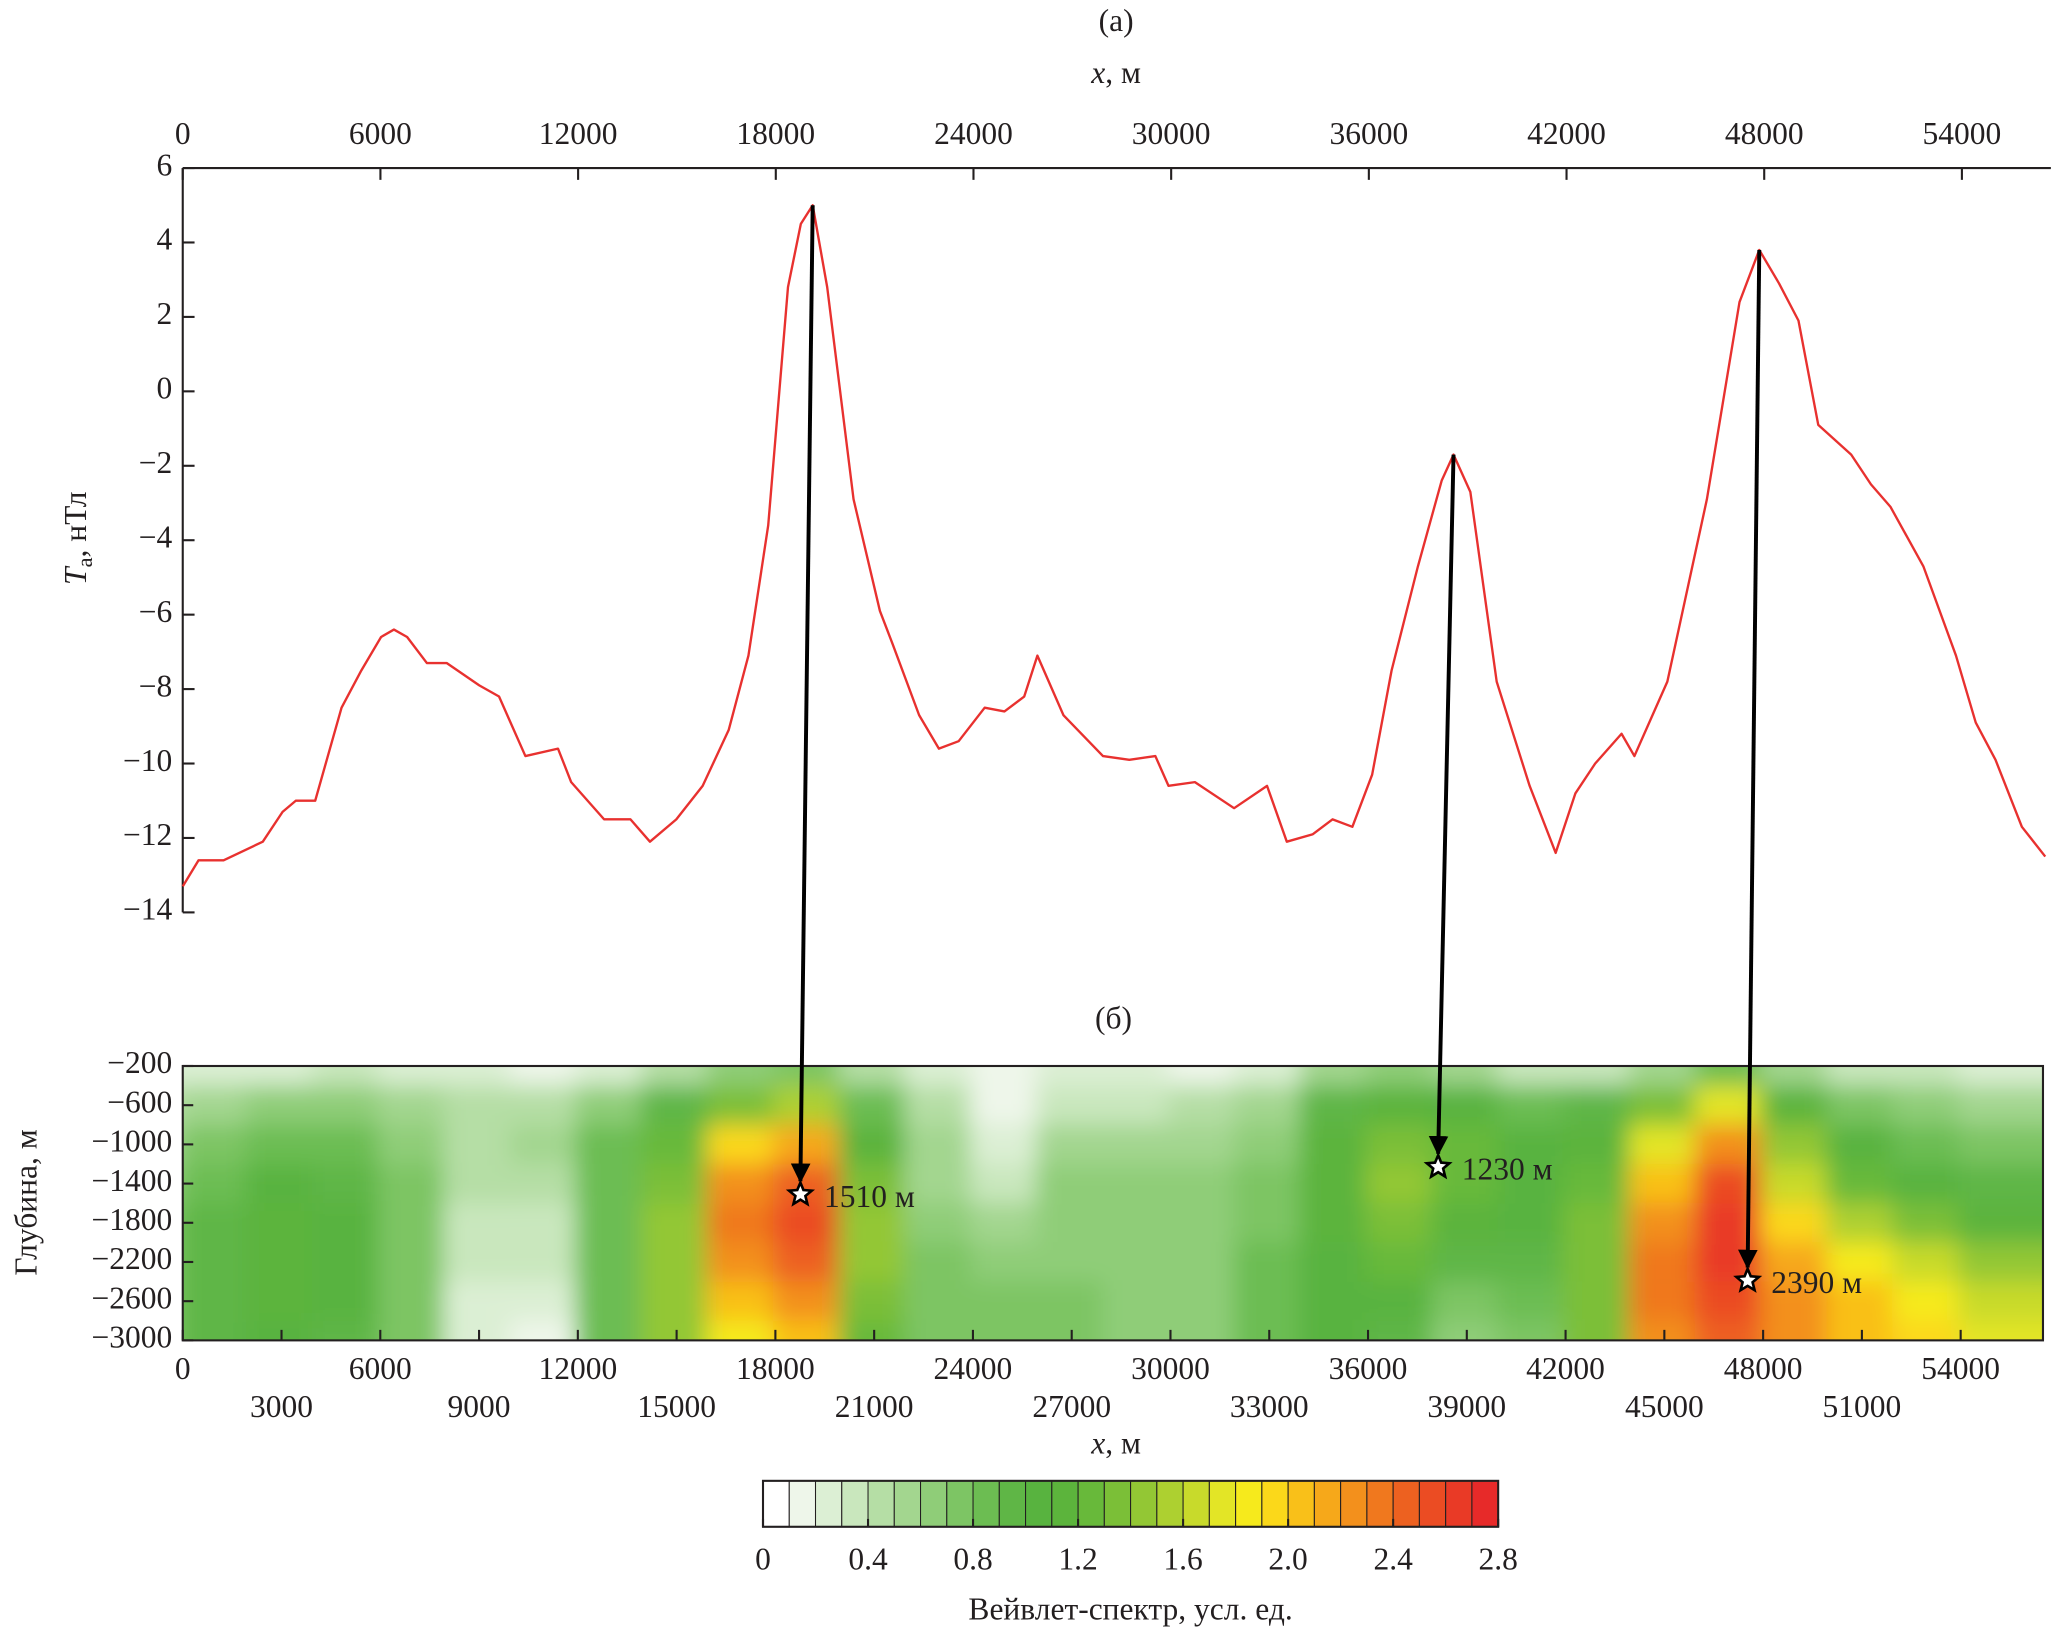 This screenshot has width=2059, height=1641. I want to click on y-axis-label: Глубина, м, so click(25, 1202).